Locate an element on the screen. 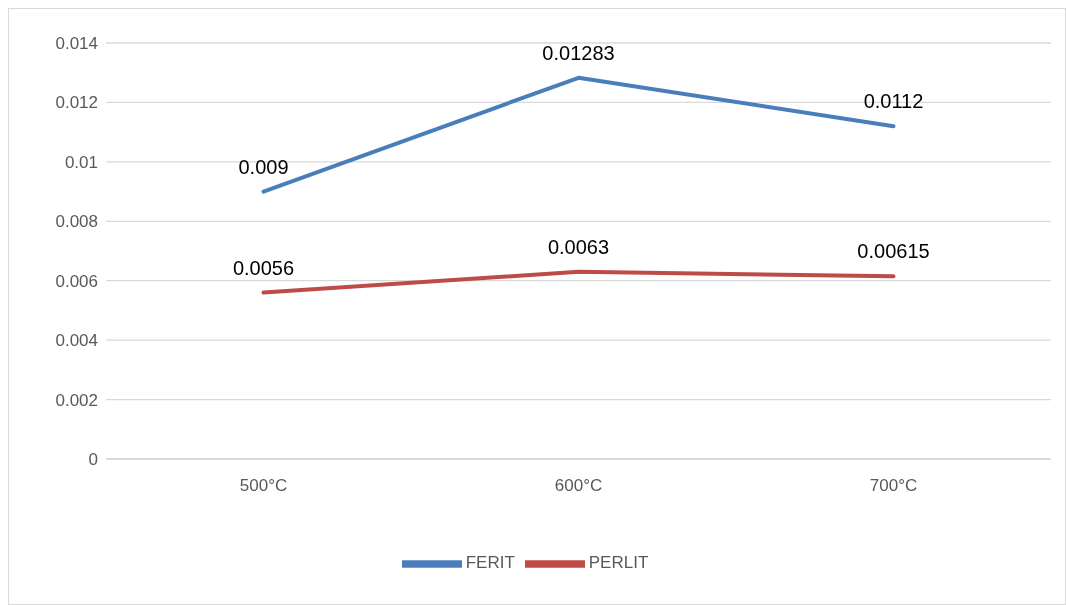 Image resolution: width=1066 pixels, height=605 pixels. y-tick-label: 0.004 is located at coordinates (76, 341).